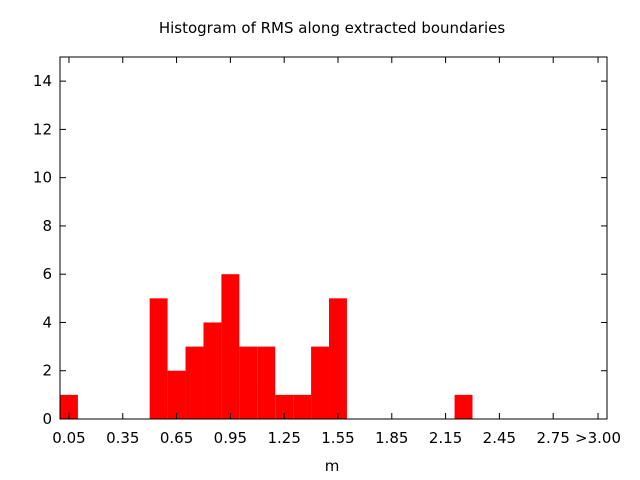  What do you see at coordinates (42, 178) in the screenshot?
I see `y-tick-label-10: 10` at bounding box center [42, 178].